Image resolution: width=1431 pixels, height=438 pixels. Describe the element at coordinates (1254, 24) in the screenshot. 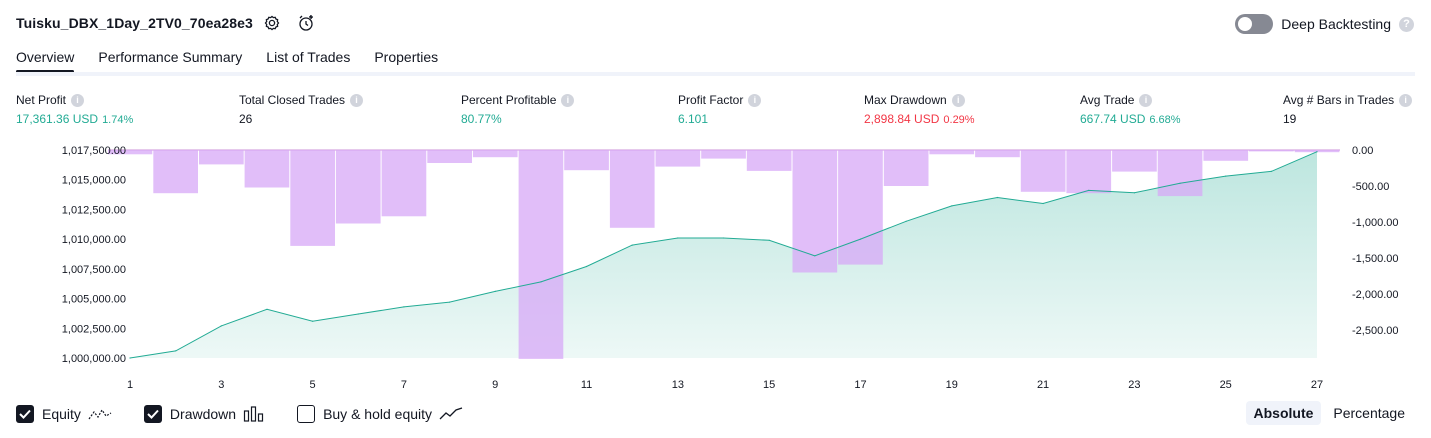

I see `deep-backtesting-toggle` at that location.